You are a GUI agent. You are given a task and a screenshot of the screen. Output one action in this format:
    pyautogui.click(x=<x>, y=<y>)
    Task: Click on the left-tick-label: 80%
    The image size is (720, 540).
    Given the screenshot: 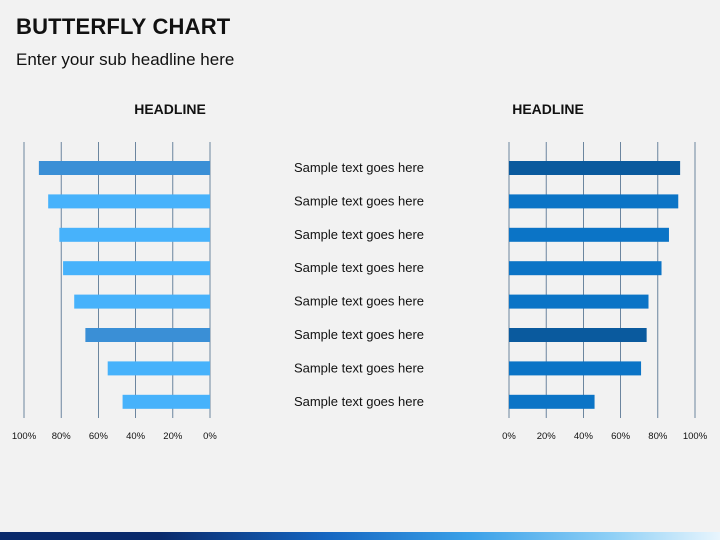 What is the action you would take?
    pyautogui.click(x=62, y=436)
    